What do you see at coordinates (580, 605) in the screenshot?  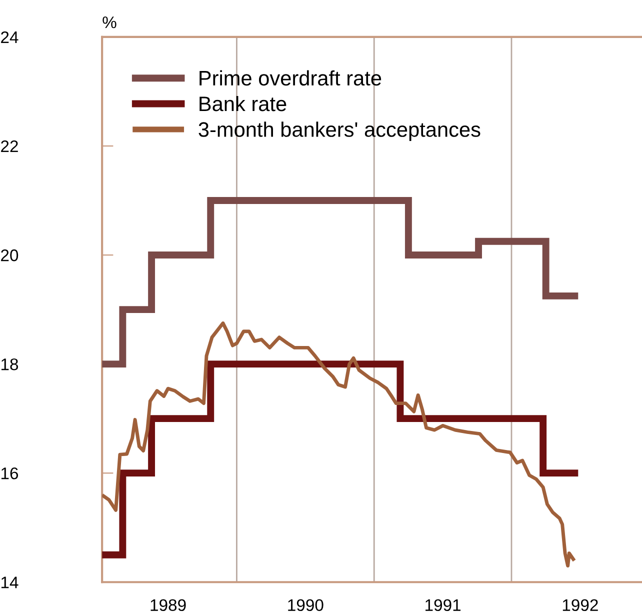 I see `x-tick-label: 1992` at bounding box center [580, 605].